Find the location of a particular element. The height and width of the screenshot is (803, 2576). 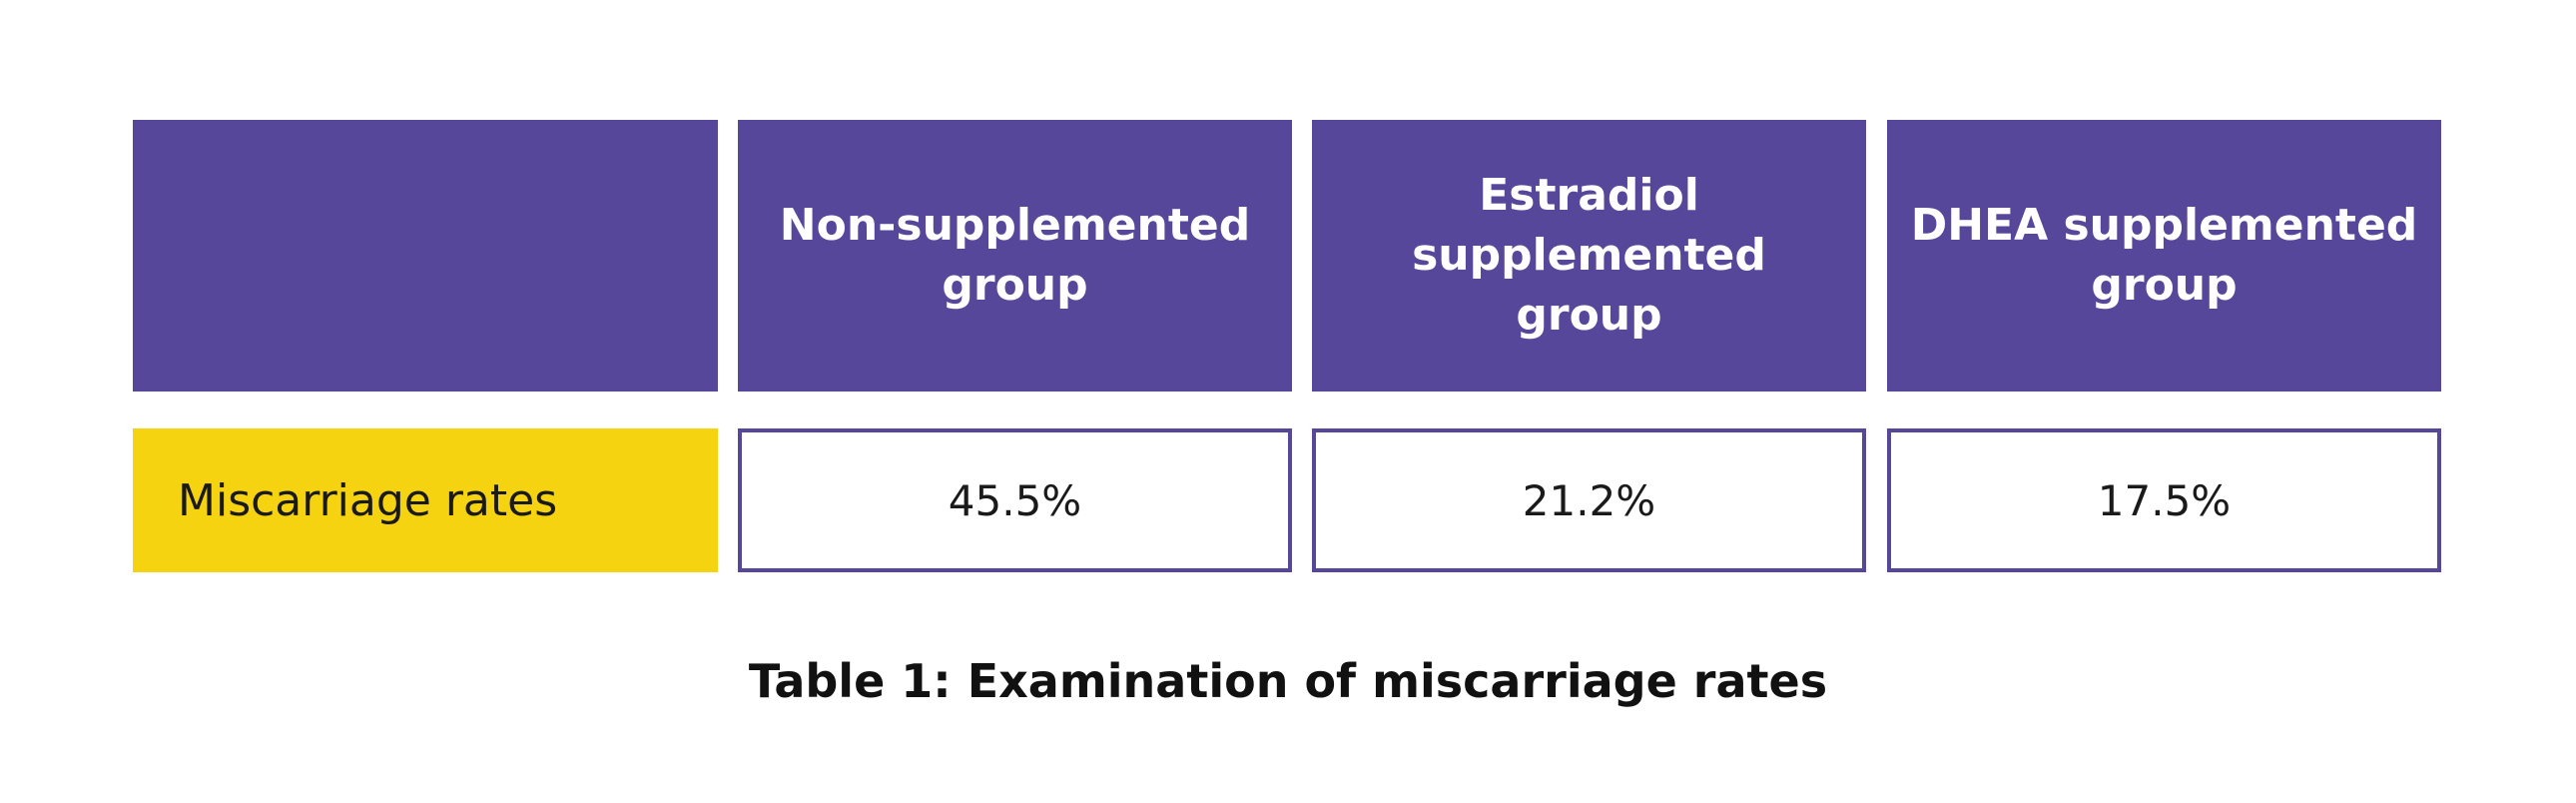

table-cell: 21.2% is located at coordinates (1589, 500).